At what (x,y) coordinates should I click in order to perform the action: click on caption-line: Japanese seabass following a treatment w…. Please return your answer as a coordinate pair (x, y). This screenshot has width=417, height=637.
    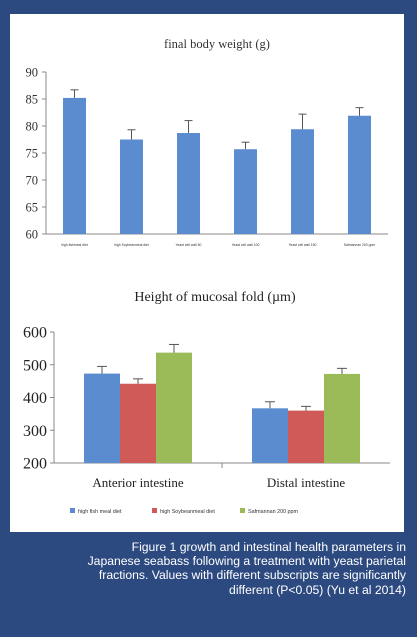
    Looking at the image, I should click on (246, 561).